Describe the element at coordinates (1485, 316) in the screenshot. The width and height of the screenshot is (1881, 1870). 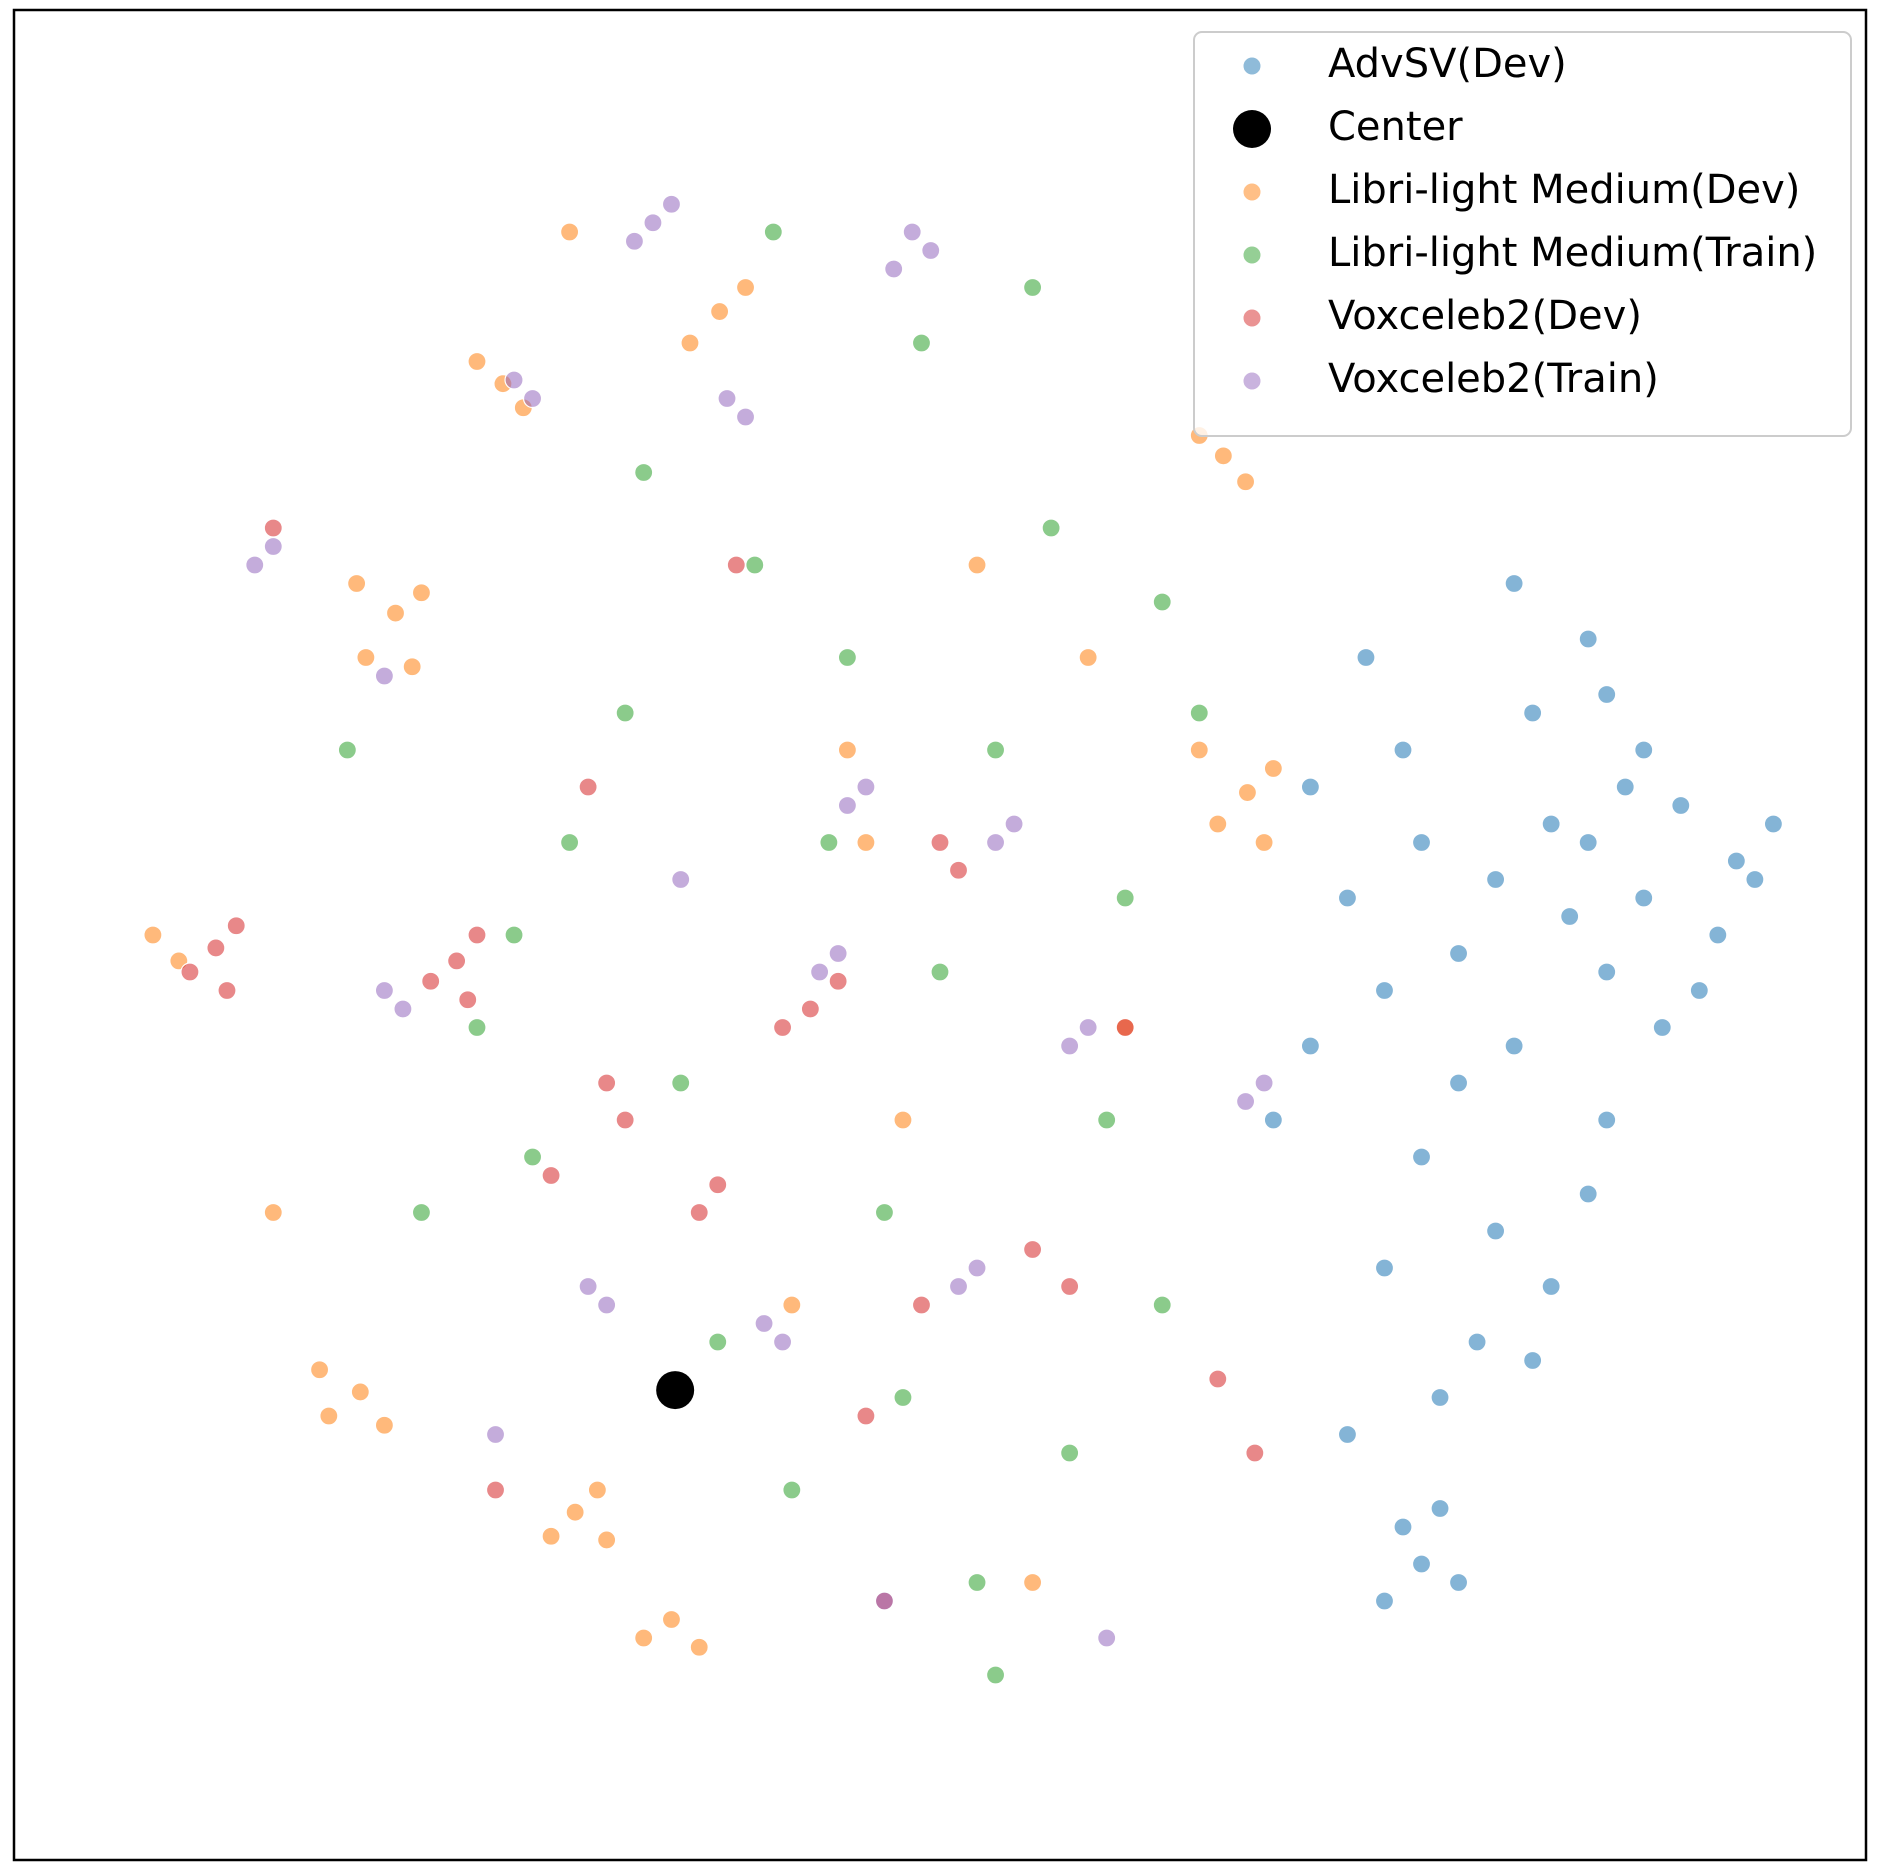
I see `legend-label: Voxceleb2(Dev)` at that location.